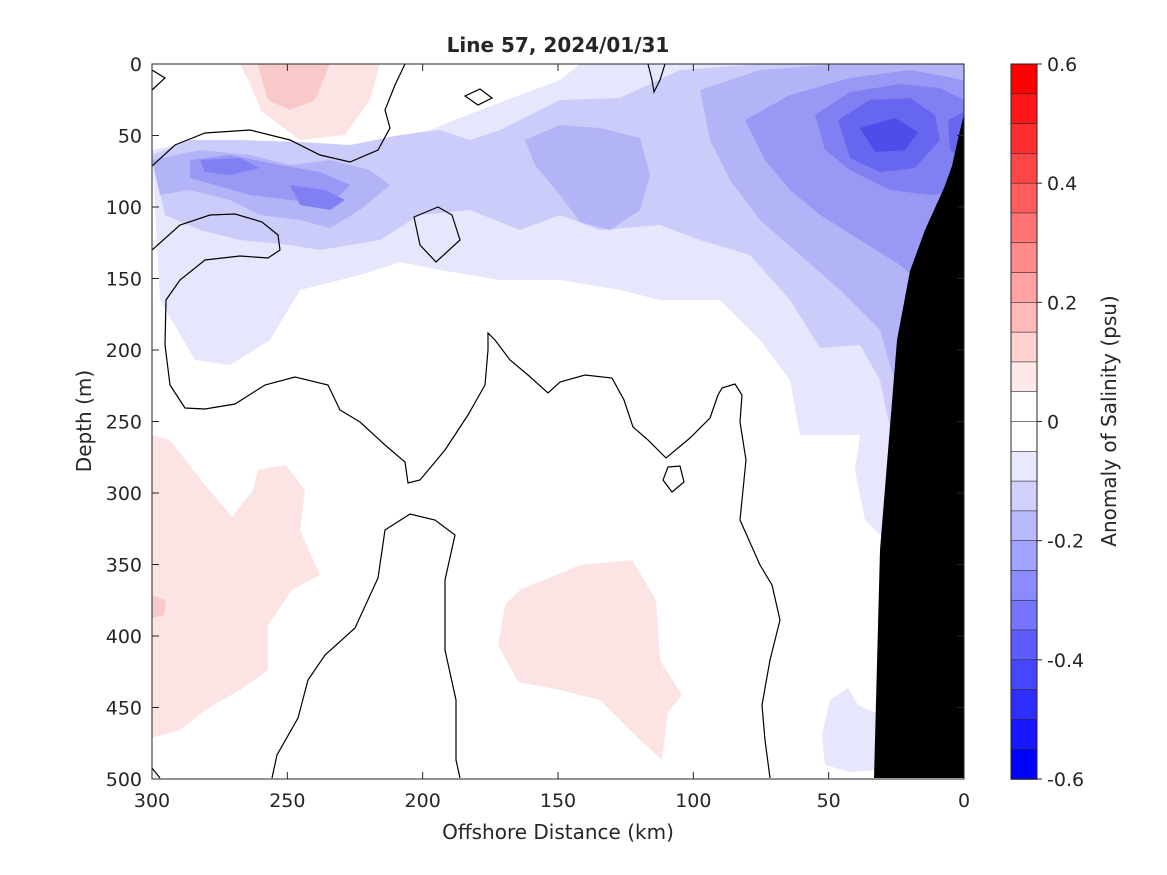 This screenshot has height=875, width=1167. What do you see at coordinates (130, 137) in the screenshot?
I see `y-tick-label: 50` at bounding box center [130, 137].